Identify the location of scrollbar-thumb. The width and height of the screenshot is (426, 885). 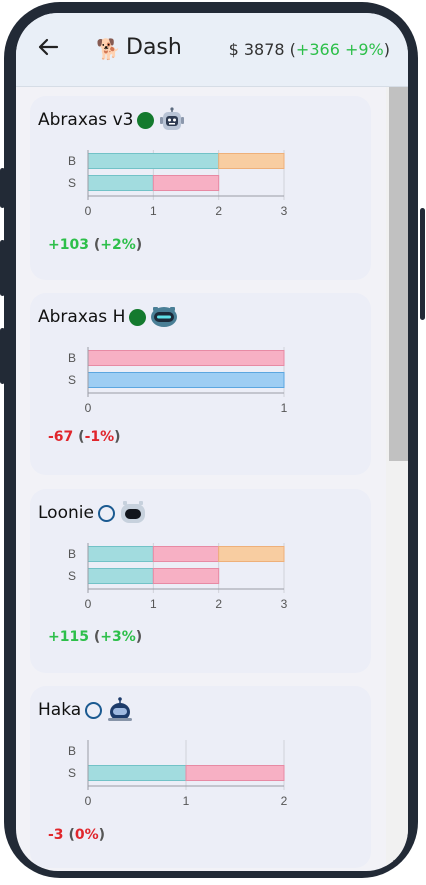
(398, 274).